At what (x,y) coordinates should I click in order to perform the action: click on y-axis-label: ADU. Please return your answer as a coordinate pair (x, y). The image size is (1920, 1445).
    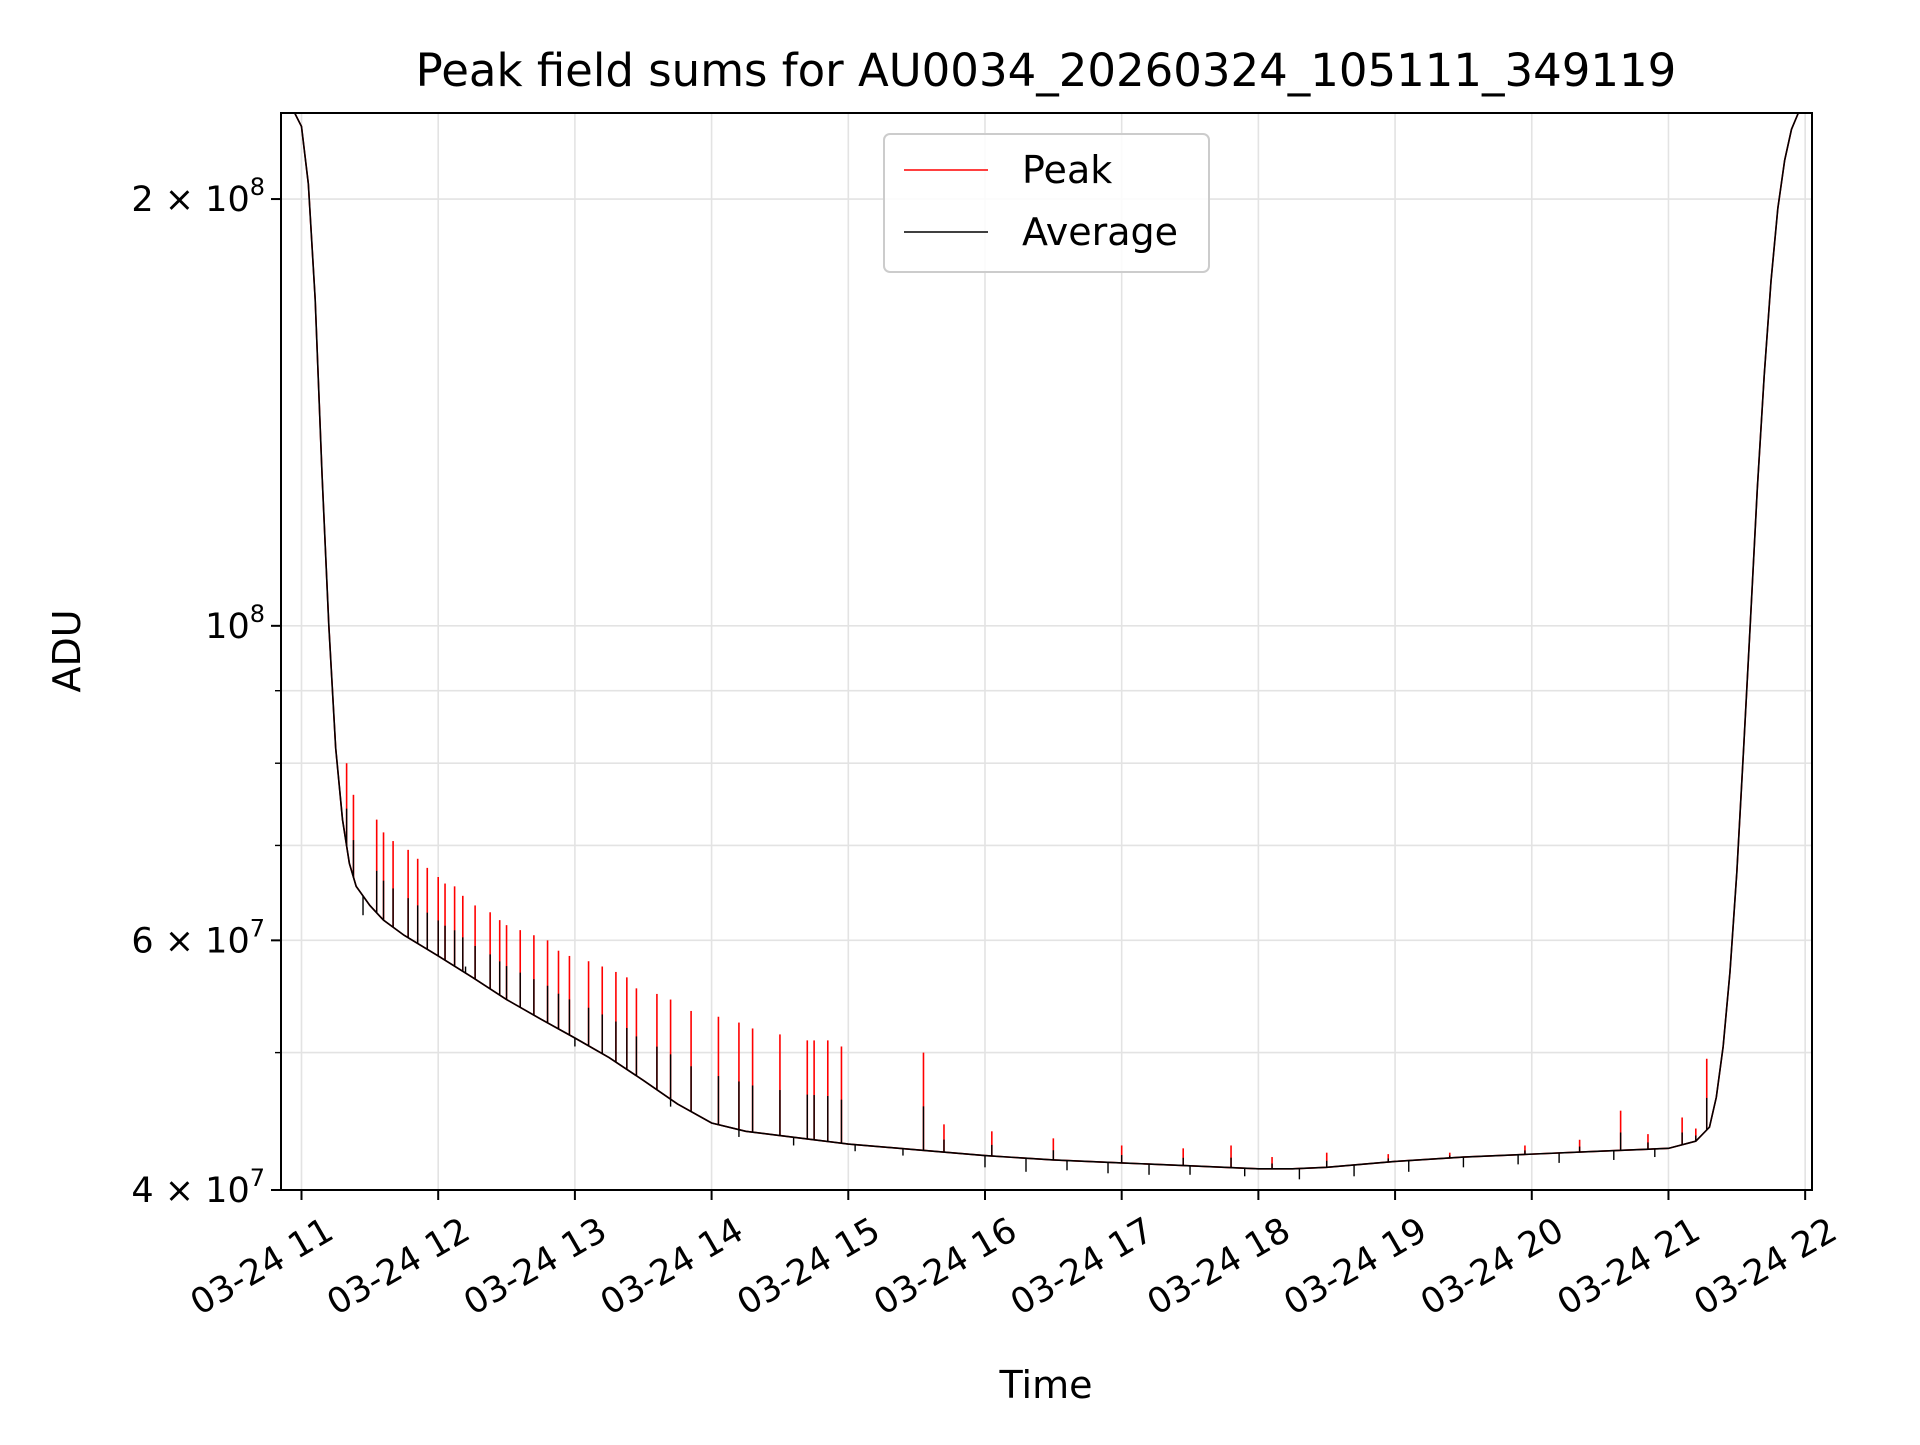
    Looking at the image, I should click on (67, 650).